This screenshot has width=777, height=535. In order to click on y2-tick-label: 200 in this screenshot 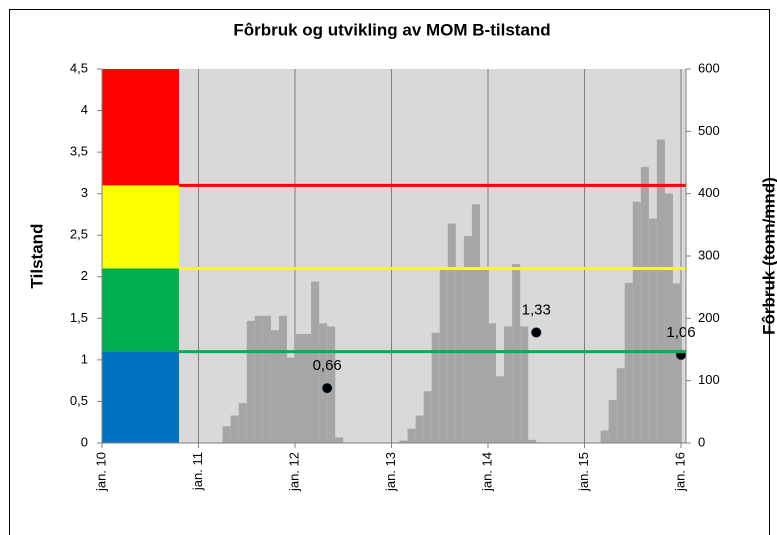, I will do `click(709, 317)`.